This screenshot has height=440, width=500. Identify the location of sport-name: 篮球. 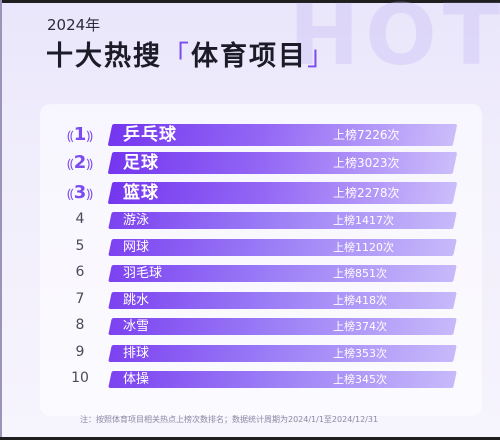
(141, 193).